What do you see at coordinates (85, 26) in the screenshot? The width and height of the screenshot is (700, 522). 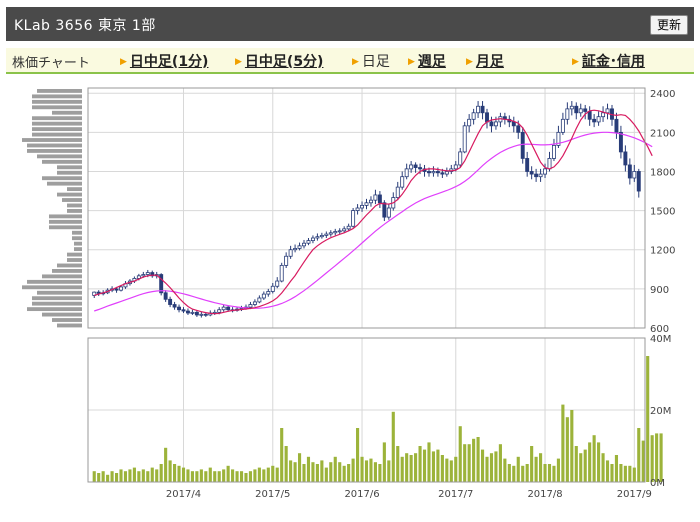 I see `stock-title: KLab 3656 東京 1部` at bounding box center [85, 26].